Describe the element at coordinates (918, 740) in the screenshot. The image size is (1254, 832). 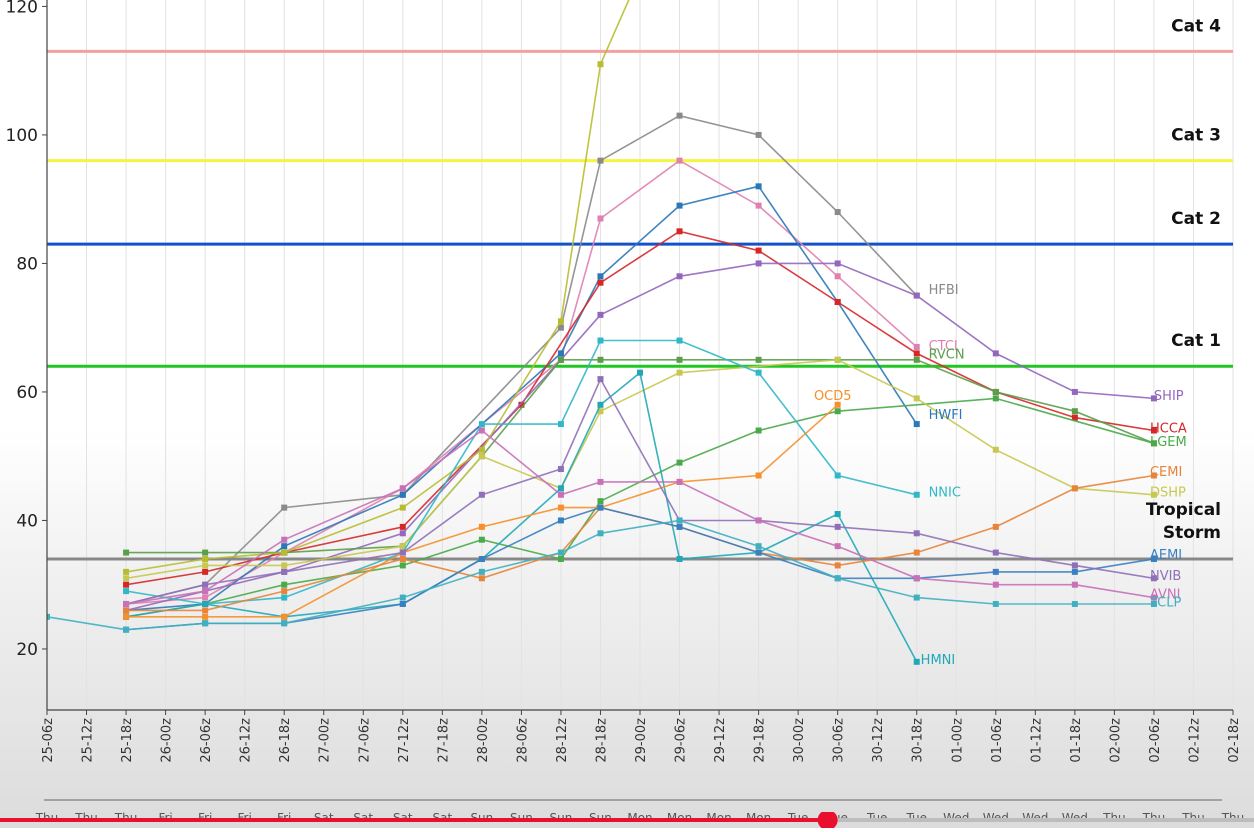
I see `x-tick-label: 30-18z` at that location.